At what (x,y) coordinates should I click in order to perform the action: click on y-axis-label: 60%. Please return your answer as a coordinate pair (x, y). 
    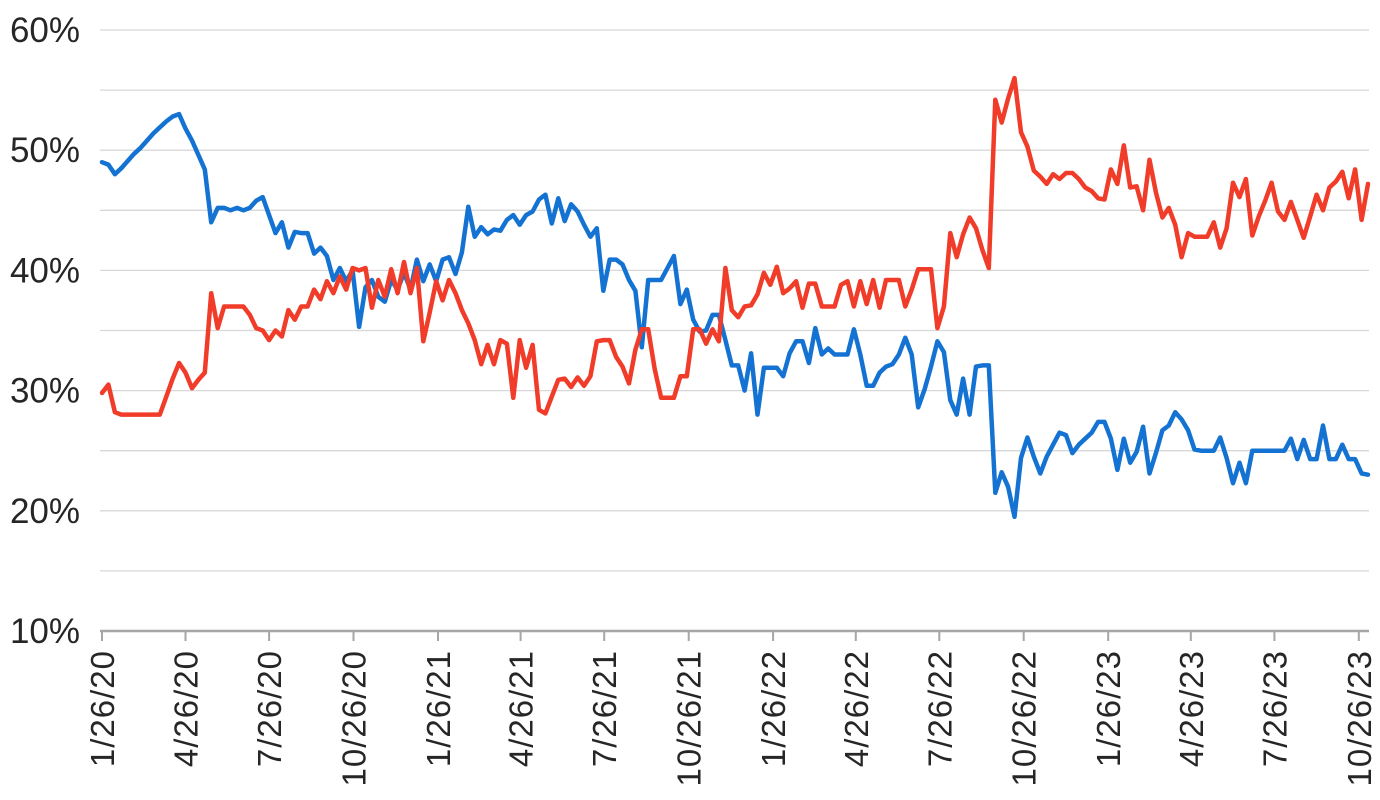
    Looking at the image, I should click on (45, 30).